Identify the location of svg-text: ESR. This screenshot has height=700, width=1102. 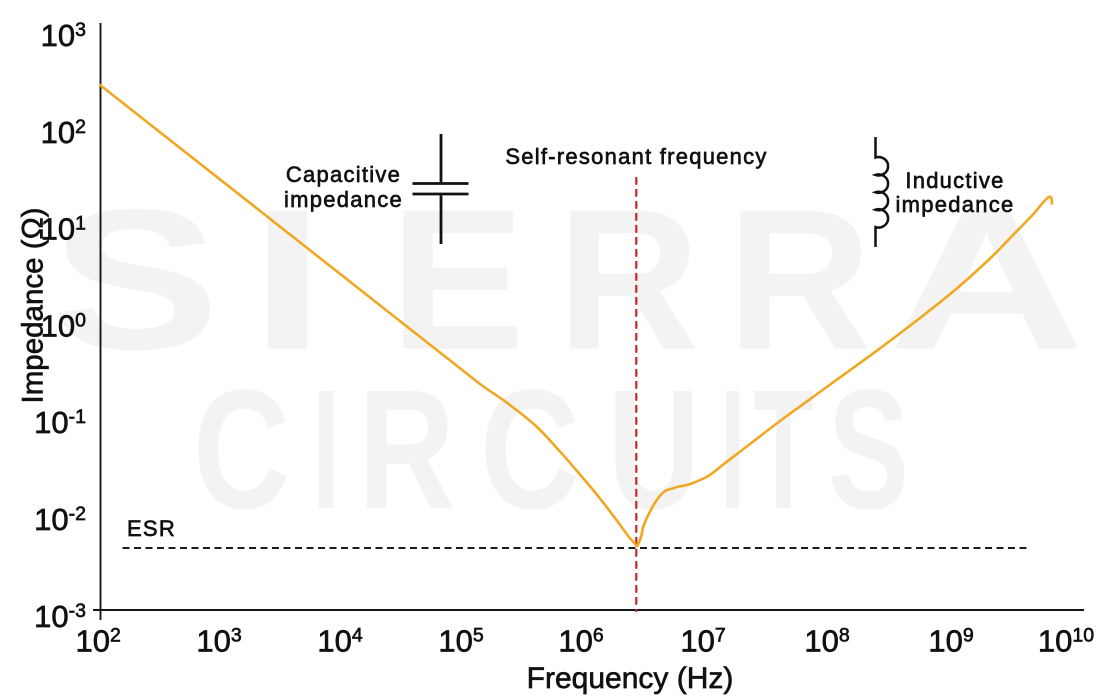
(151, 528).